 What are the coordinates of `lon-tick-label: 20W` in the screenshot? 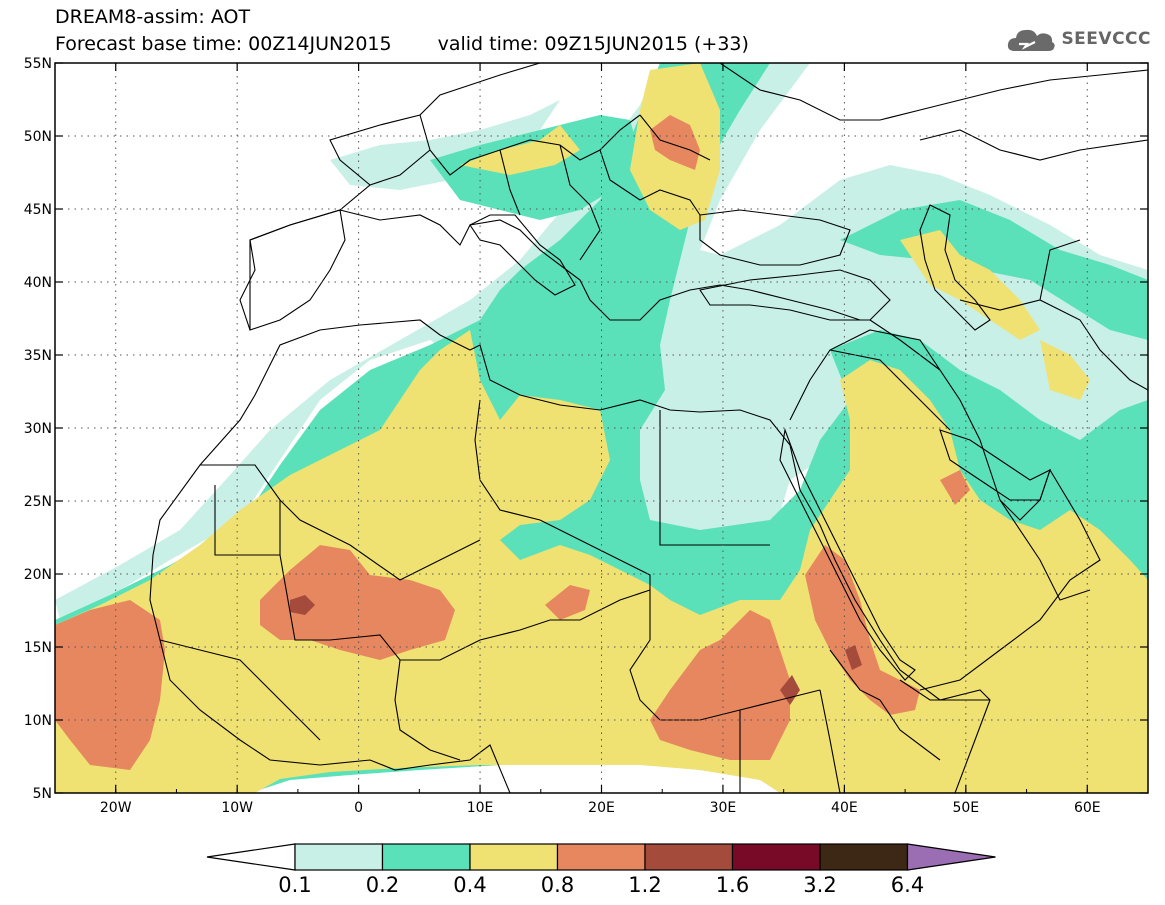 It's located at (116, 808).